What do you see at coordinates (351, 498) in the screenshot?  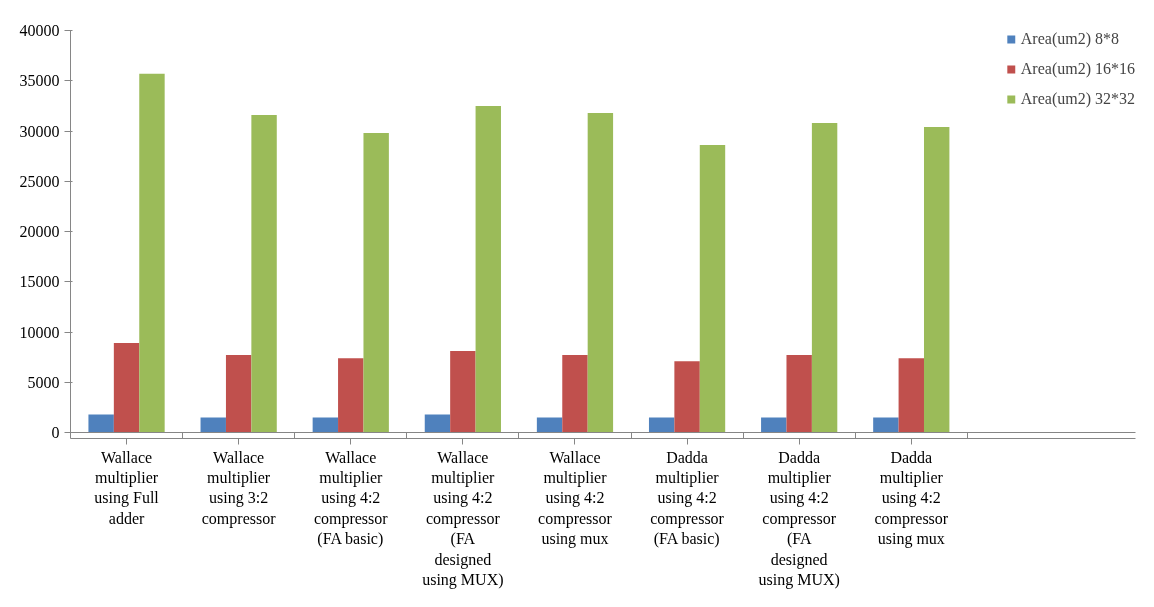 I see `x-tick-label: Wallace multiplier using 4:2 compressor (FA basic)` at bounding box center [351, 498].